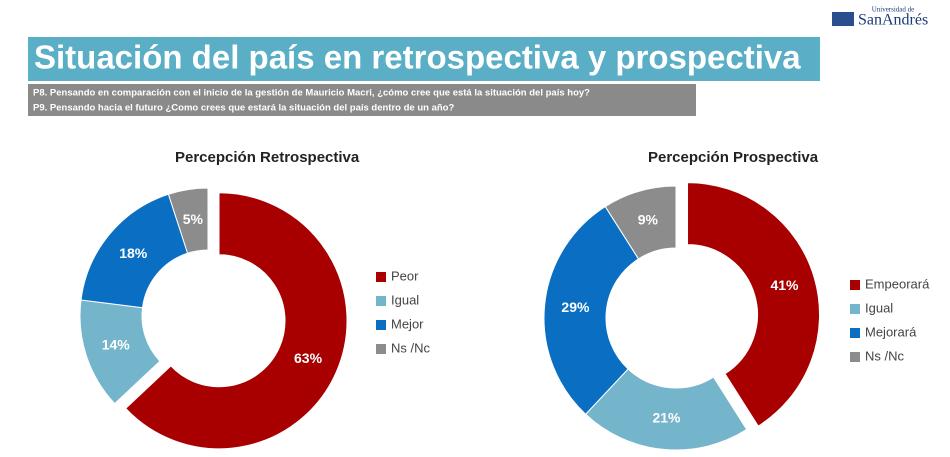 This screenshot has width=950, height=457. I want to click on title-bar, so click(424, 59).